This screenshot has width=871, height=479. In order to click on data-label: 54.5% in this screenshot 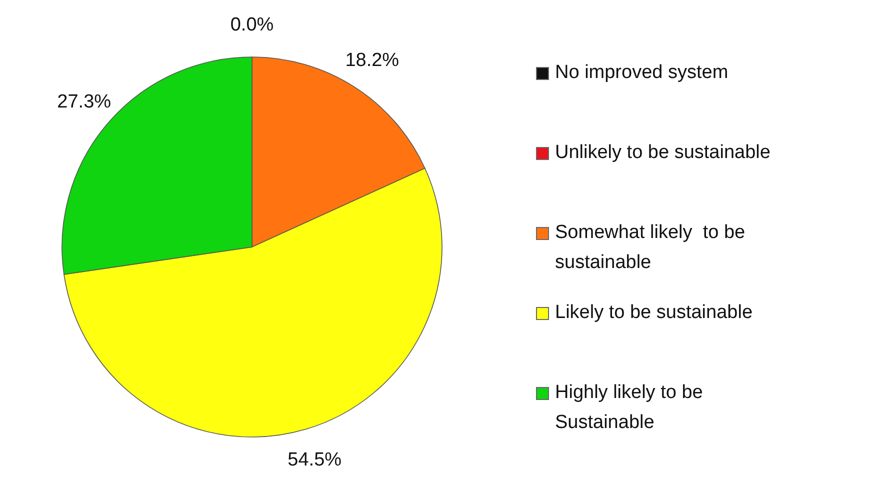, I will do `click(315, 459)`.